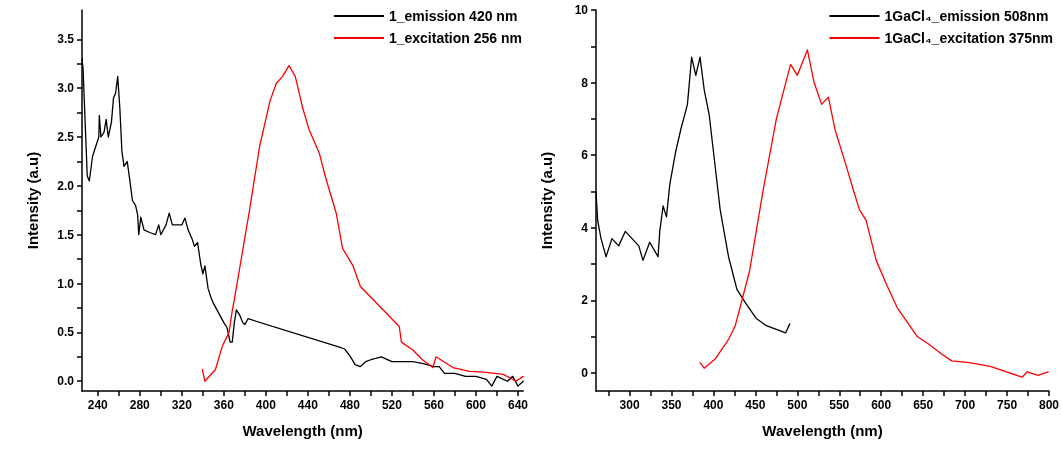 The image size is (1062, 449). Describe the element at coordinates (969, 38) in the screenshot. I see `legend-label: 1GaCl₄_excitation 375nm` at that location.